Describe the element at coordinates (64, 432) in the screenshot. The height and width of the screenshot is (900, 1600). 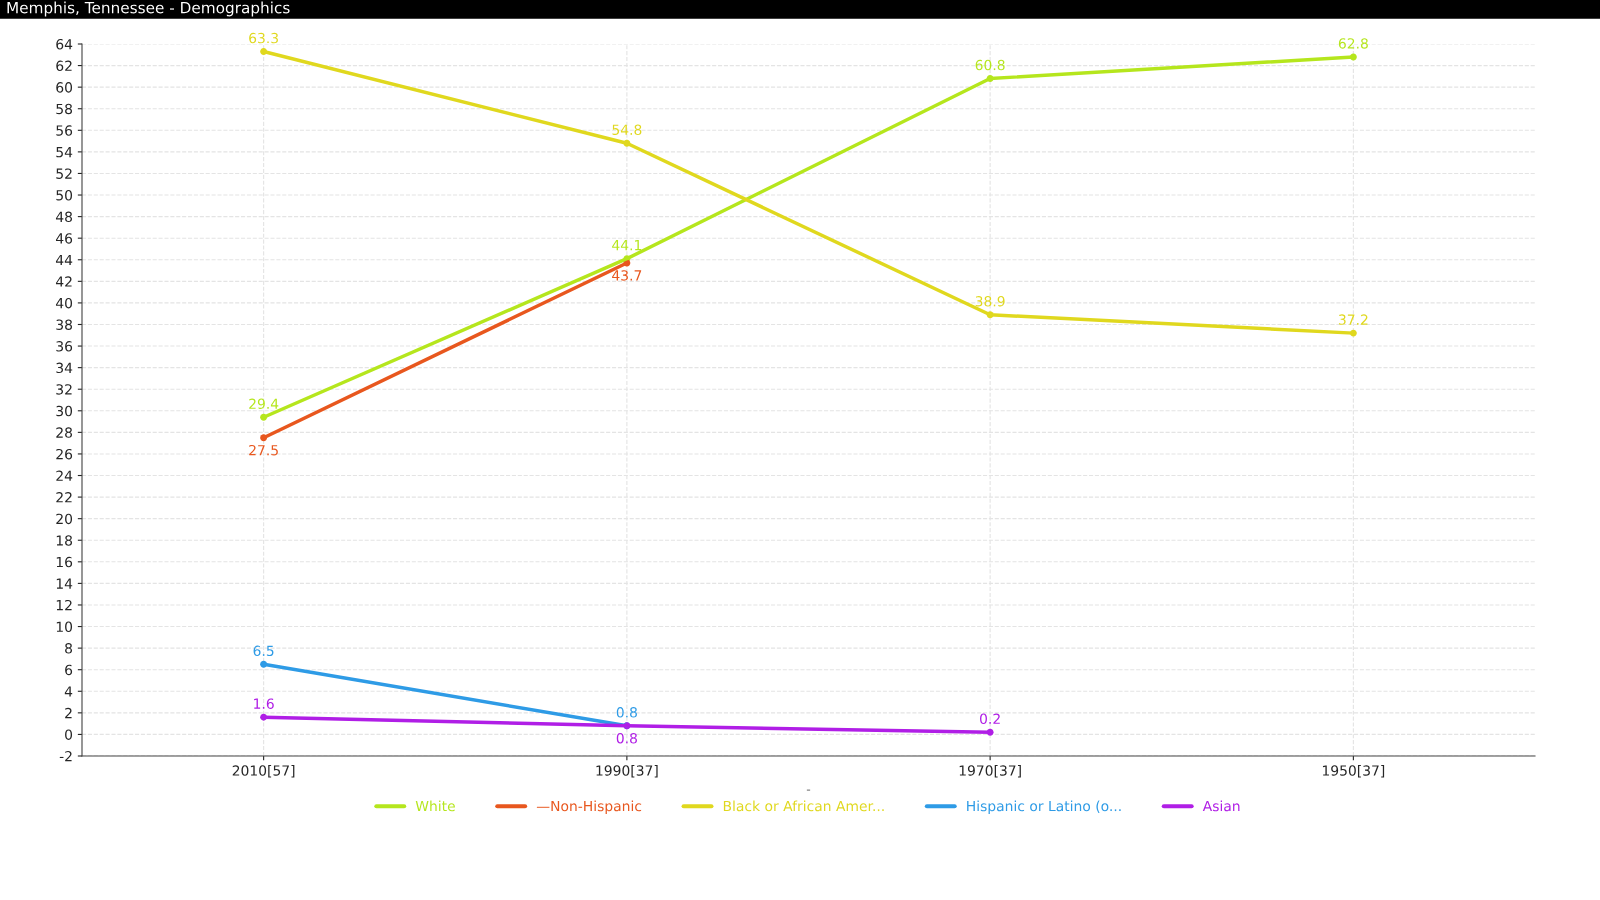
I see `y-tick-label: 28` at that location.